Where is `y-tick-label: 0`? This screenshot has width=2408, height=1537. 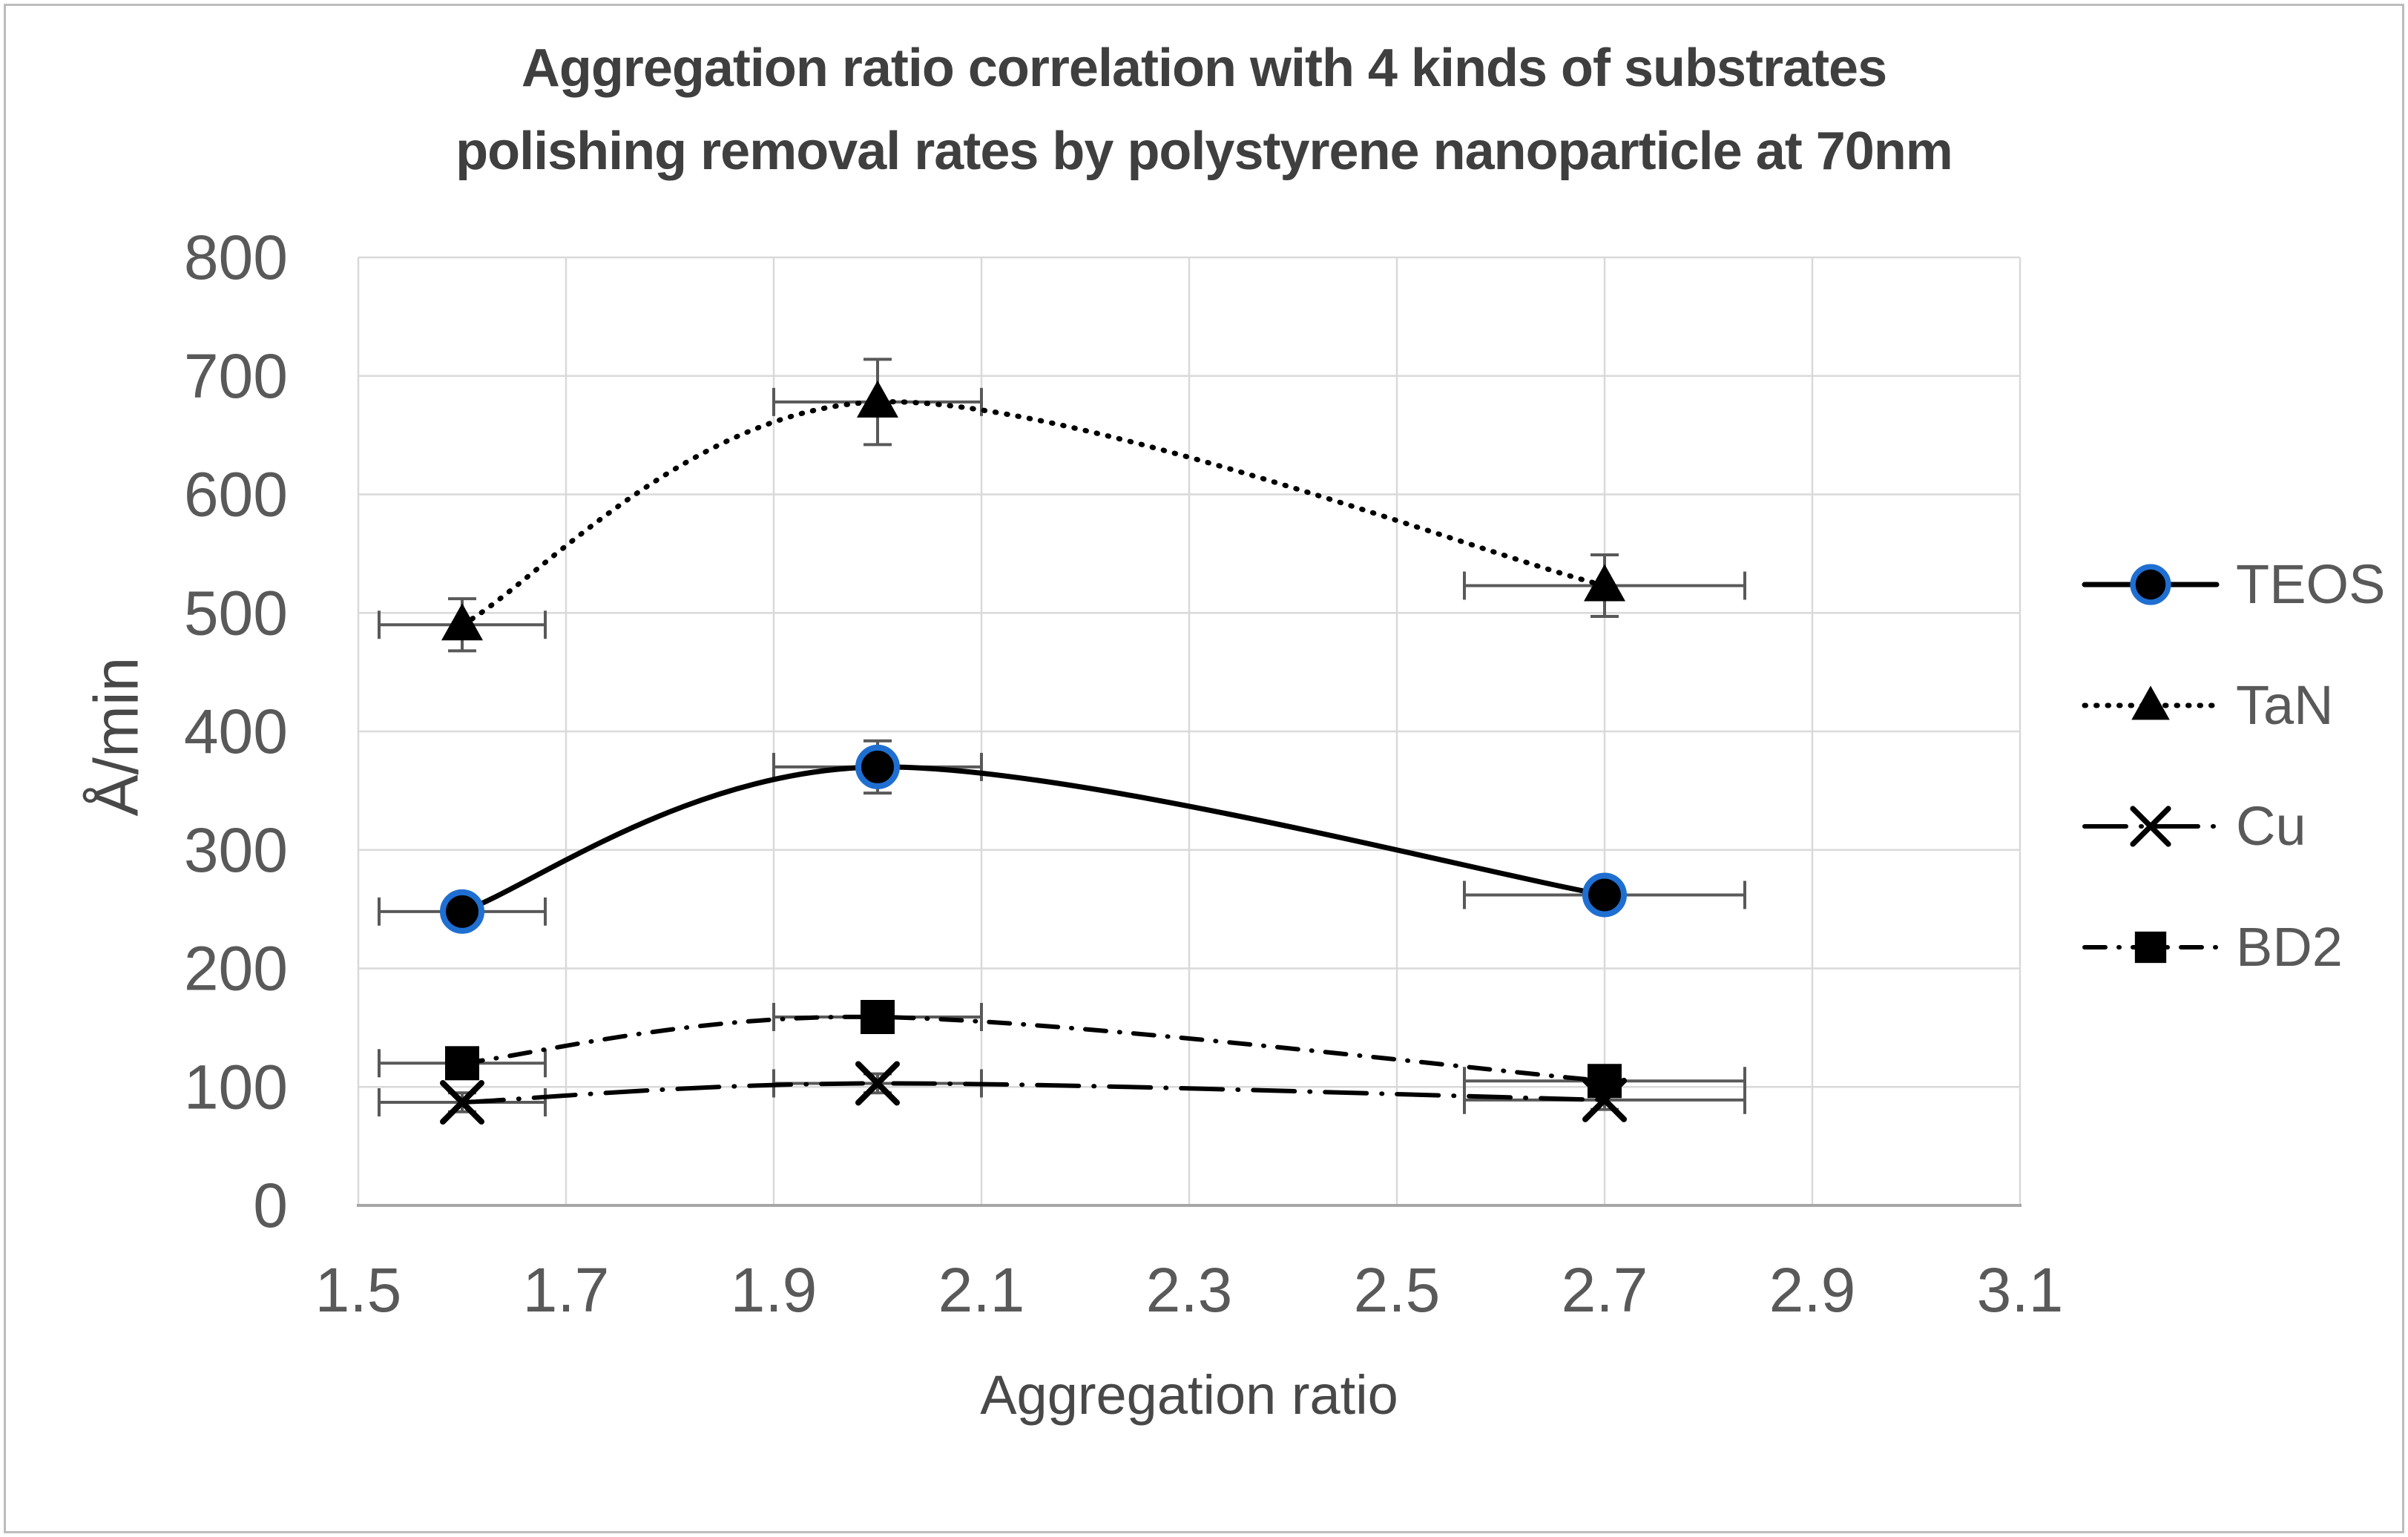
y-tick-label: 0 is located at coordinates (270, 1205).